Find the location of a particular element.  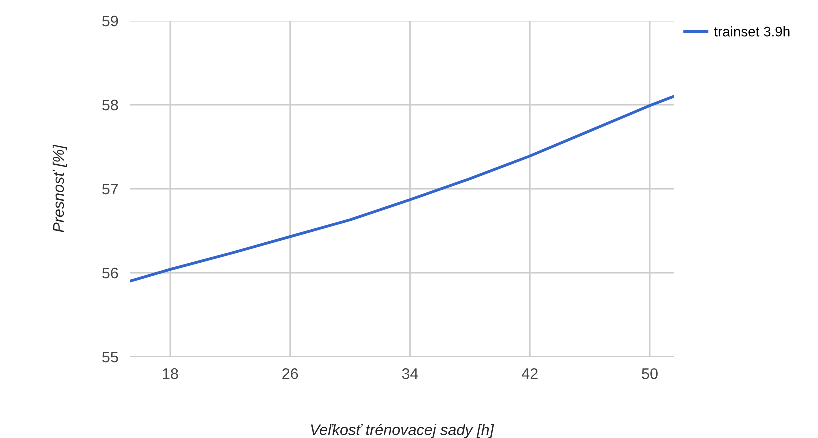

x-tick-label: 50 is located at coordinates (650, 374).